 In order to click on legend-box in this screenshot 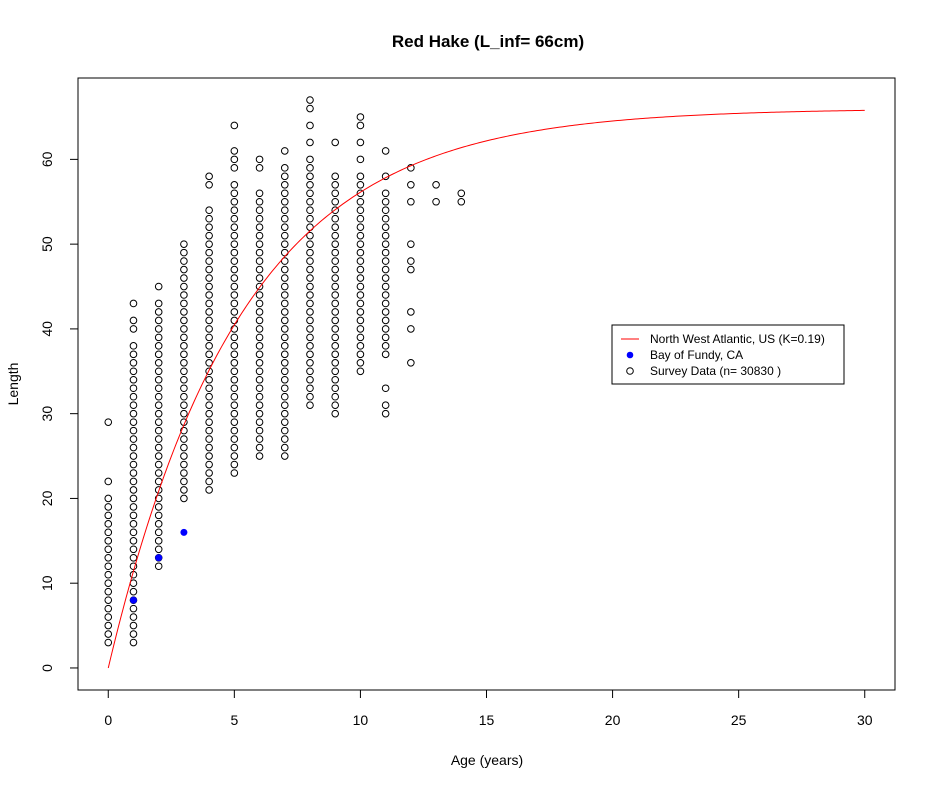, I will do `click(728, 354)`.